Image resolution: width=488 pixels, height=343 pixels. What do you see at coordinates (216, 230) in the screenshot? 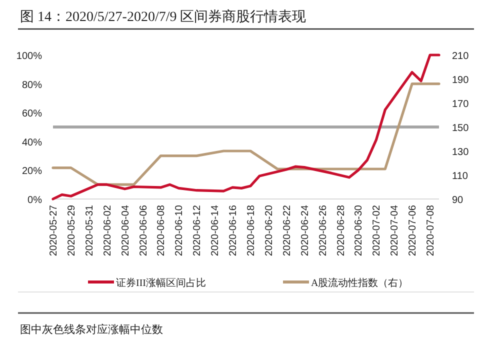
I see `x-tick-label: 2020-06-14` at bounding box center [216, 230].